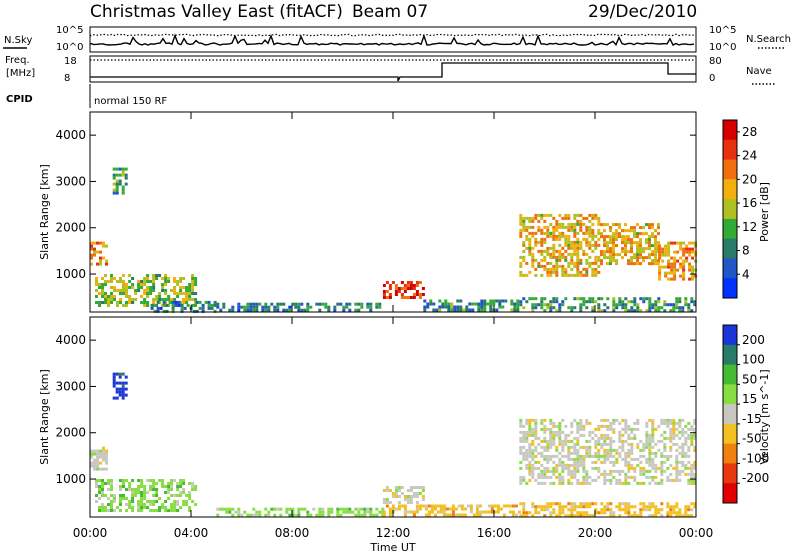 This screenshot has height=554, width=800. What do you see at coordinates (146, 290) in the screenshot?
I see `power-region` at bounding box center [146, 290].